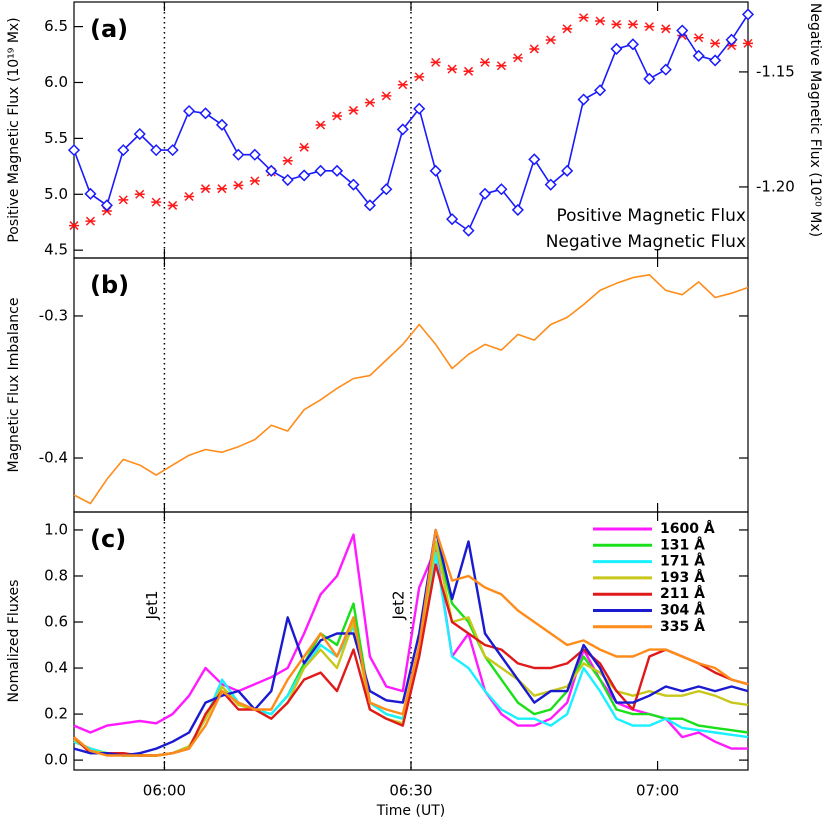  Describe the element at coordinates (399, 605) in the screenshot. I see `event-label: Jet2` at that location.